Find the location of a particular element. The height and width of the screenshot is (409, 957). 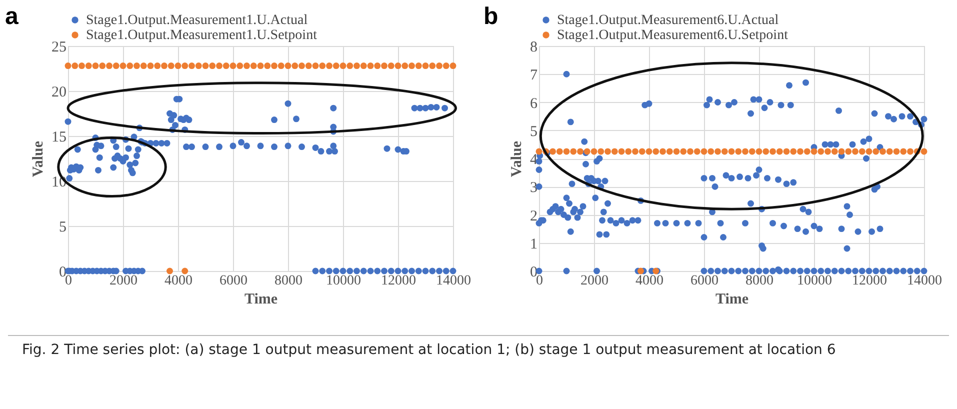

legend-label: Stage1.Output.Measurement6.U.Actual is located at coordinates (668, 20).